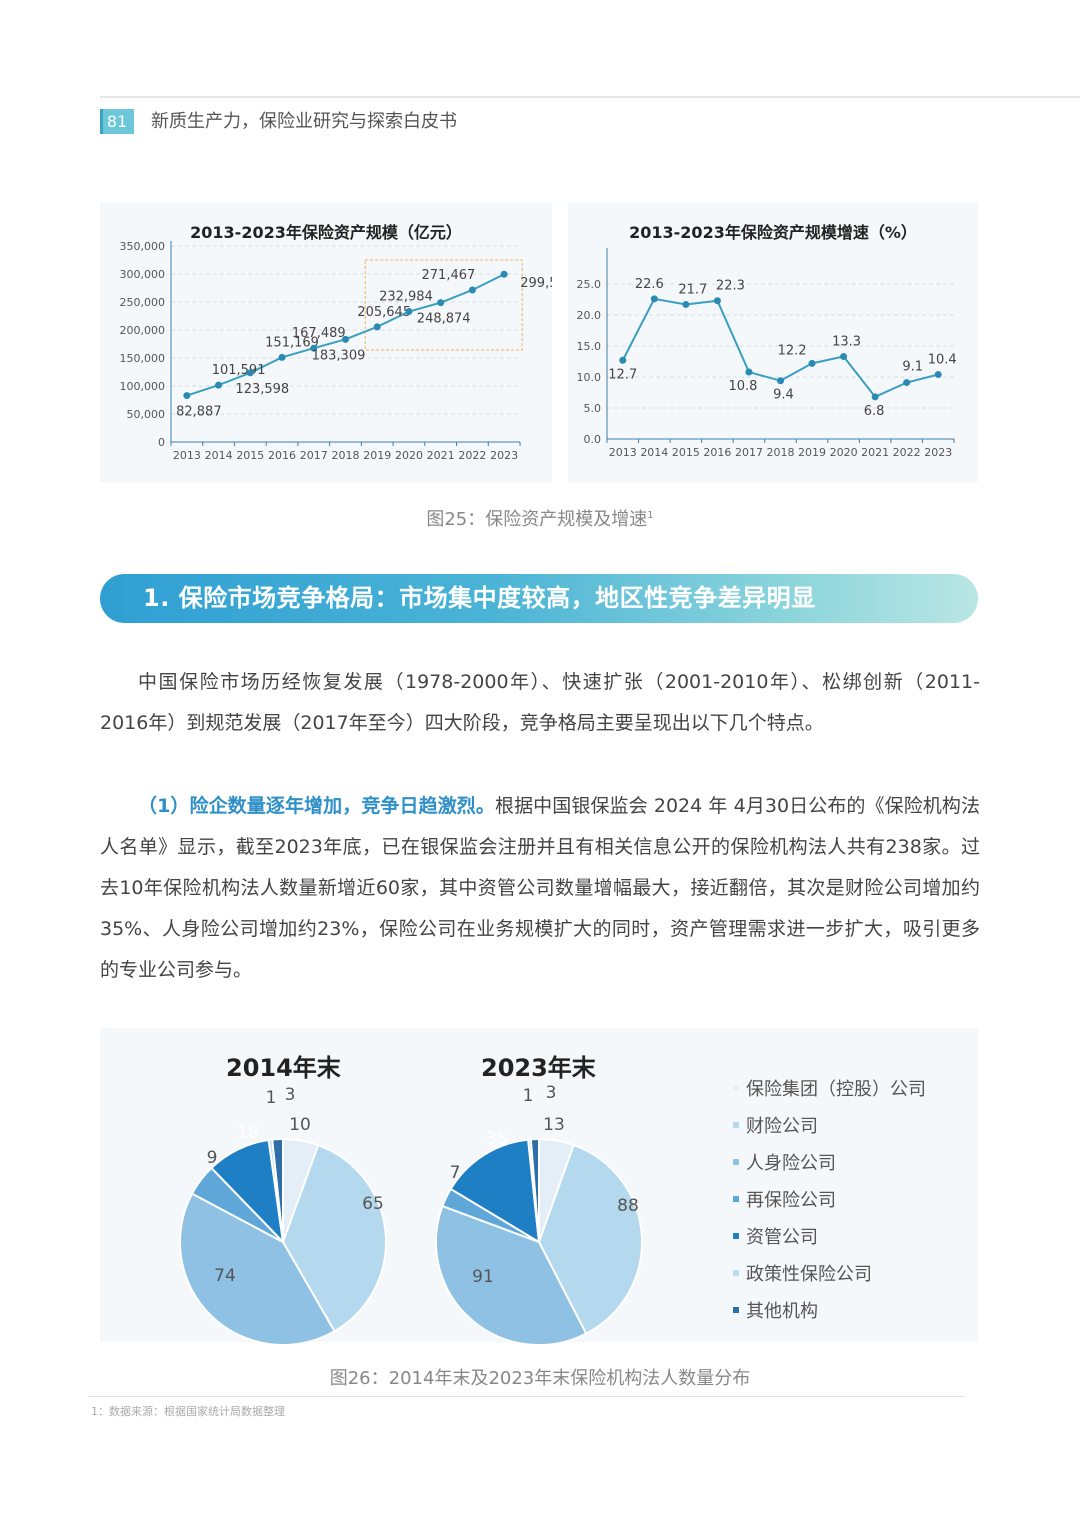 This screenshot has height=1517, width=1080. I want to click on data-label: 271,467, so click(449, 275).